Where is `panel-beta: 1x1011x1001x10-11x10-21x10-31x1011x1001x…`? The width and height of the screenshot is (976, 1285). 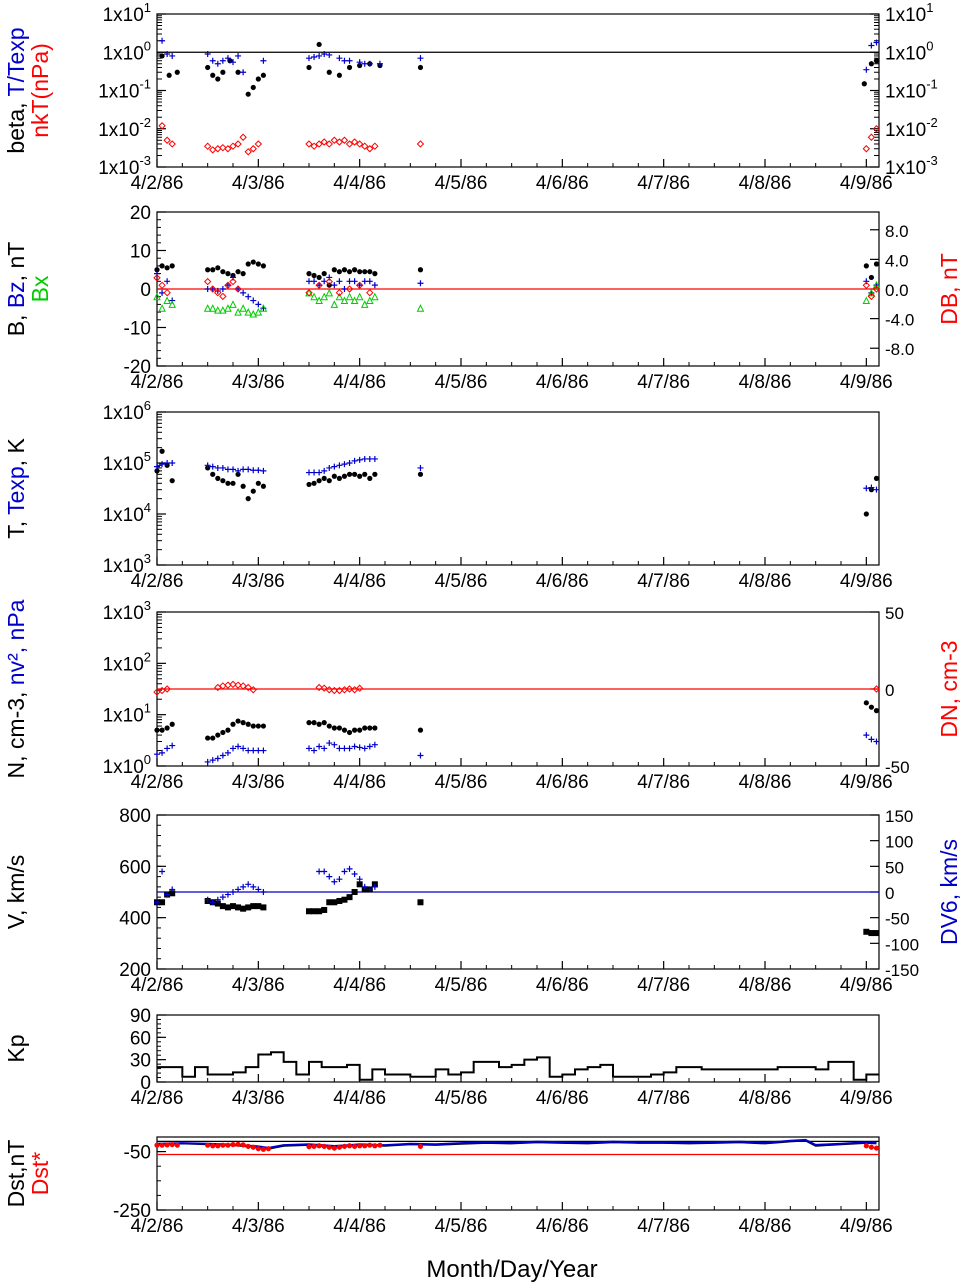
panel-beta: 1x1011x1001x10-11x10-21x10-31x1011x1001x… is located at coordinates (470, 97).